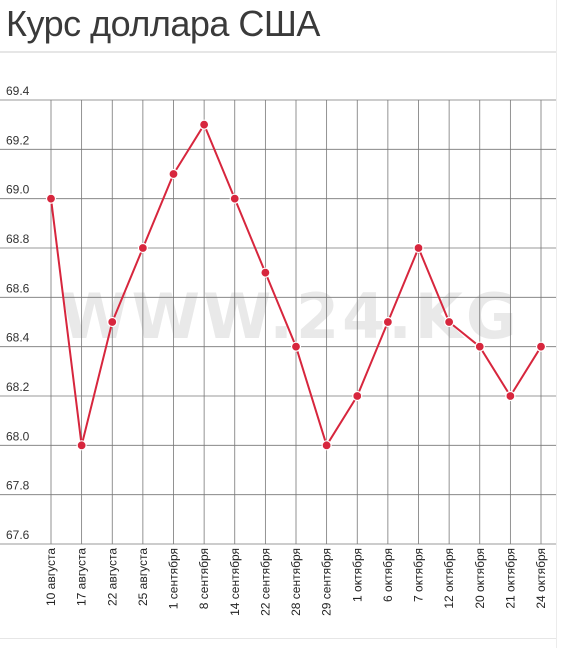  What do you see at coordinates (18, 239) in the screenshot?
I see `y-tick-label: 68.8` at bounding box center [18, 239].